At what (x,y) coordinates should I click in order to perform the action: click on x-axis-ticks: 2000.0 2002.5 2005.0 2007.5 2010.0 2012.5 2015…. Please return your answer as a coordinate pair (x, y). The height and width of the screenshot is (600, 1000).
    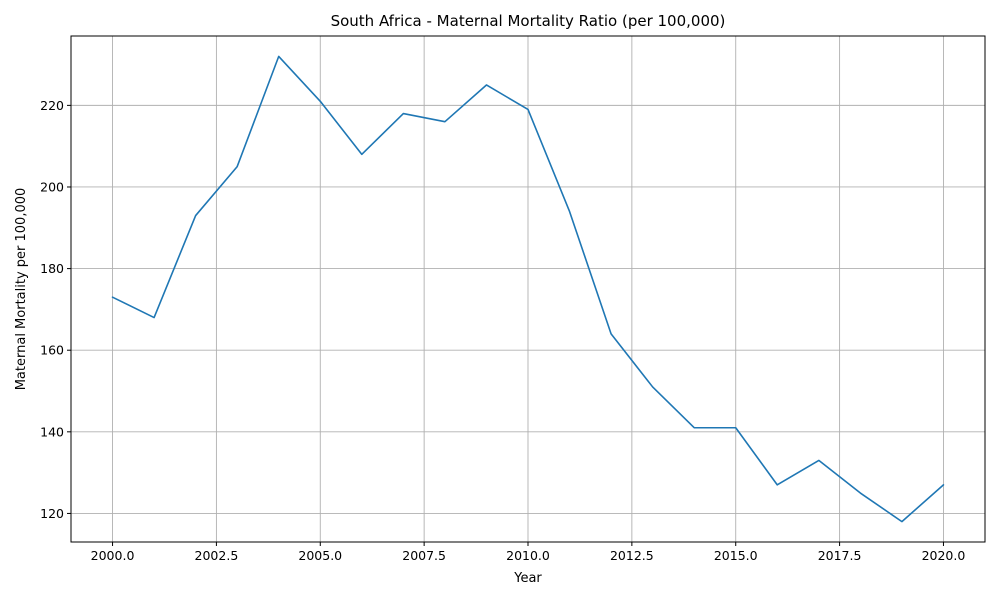
    Looking at the image, I should click on (528, 552).